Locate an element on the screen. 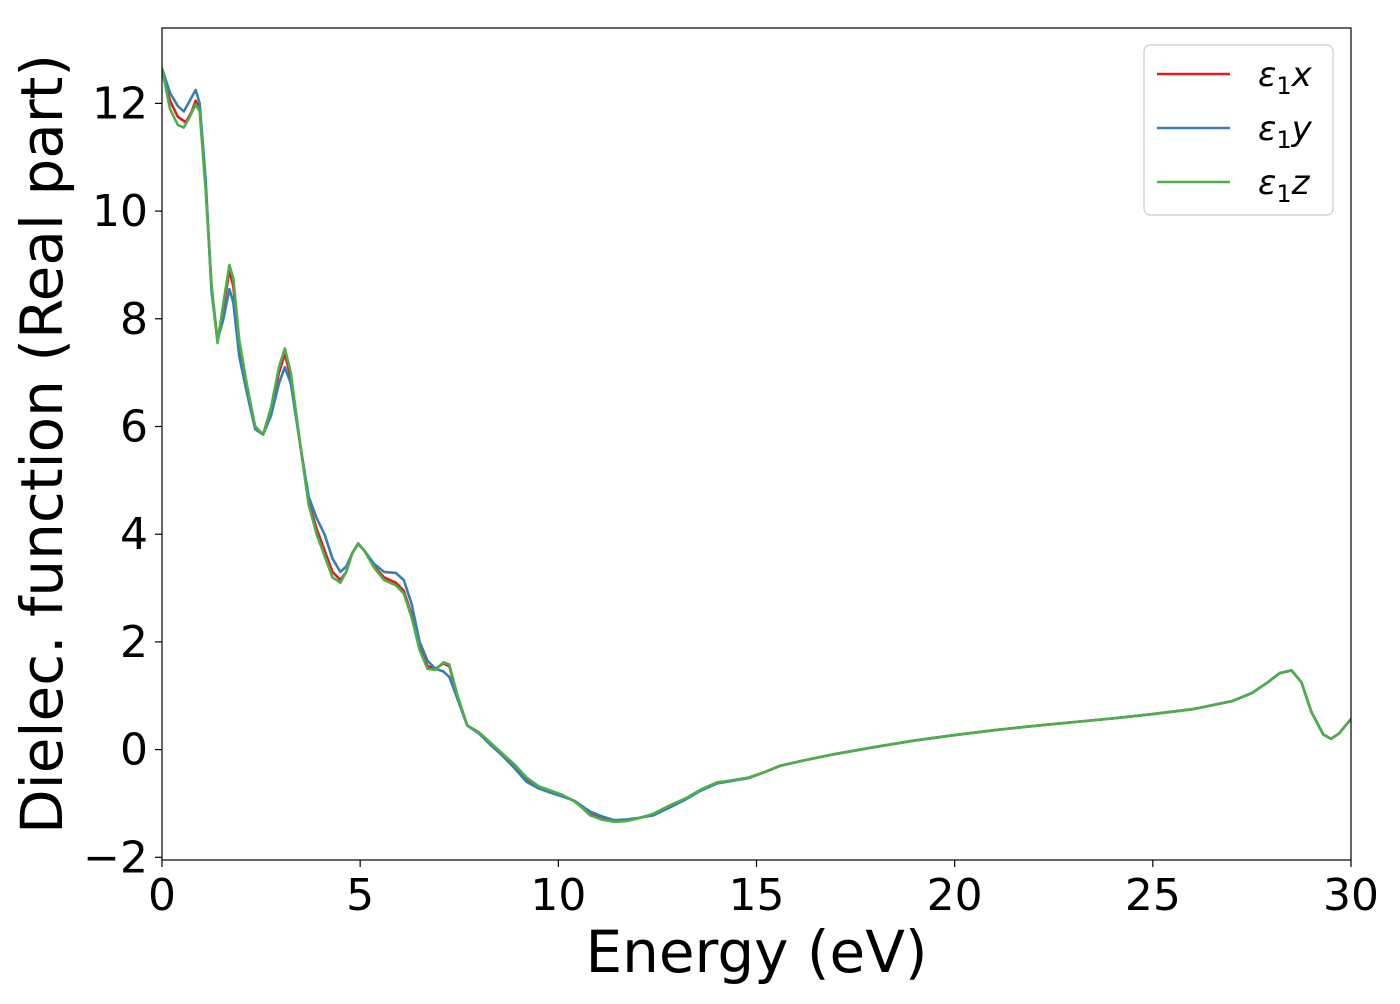  x-tick-label: 10 is located at coordinates (558, 895).